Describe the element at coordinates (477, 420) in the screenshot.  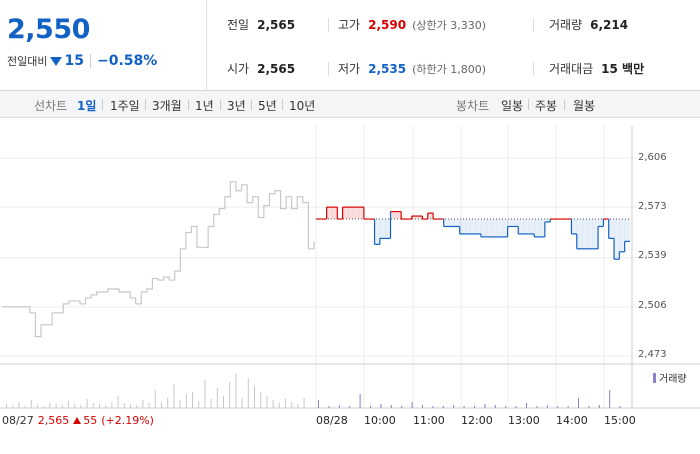
I see `x-tick-label: 12:00` at that location.